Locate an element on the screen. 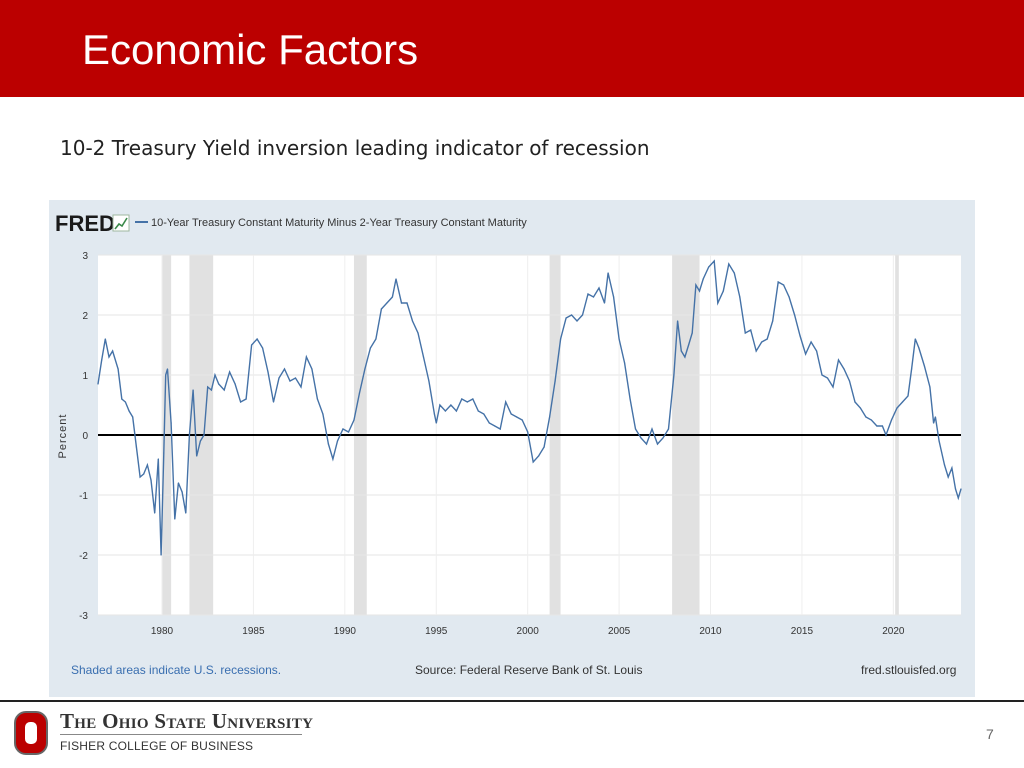  y-tick-label: -1 is located at coordinates (83, 496).